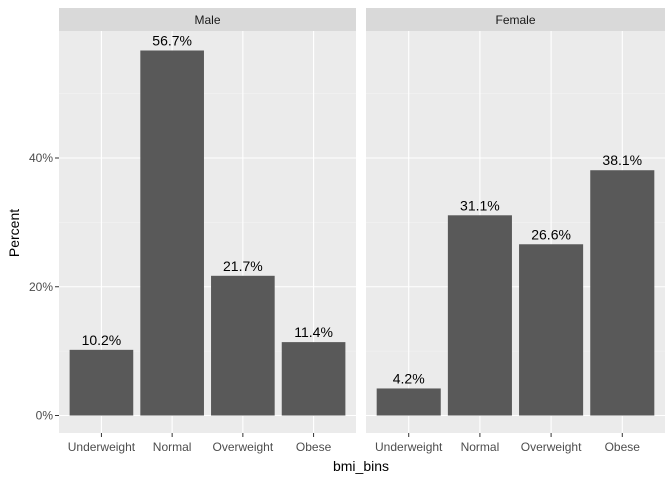 The width and height of the screenshot is (672, 480). Describe the element at coordinates (102, 340) in the screenshot. I see `data-label: 10.2%` at that location.